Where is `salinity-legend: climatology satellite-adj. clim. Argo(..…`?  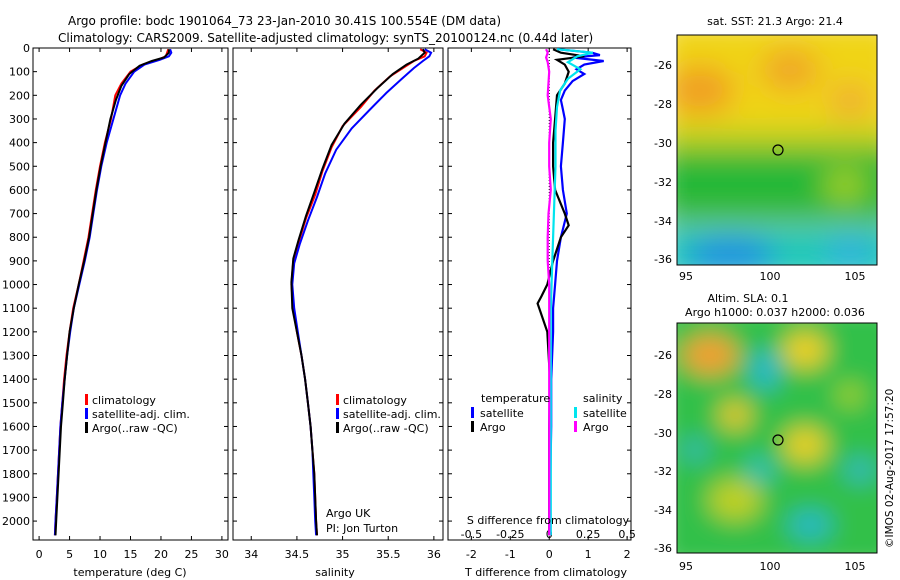 salinity-legend: climatology satellite-adj. clim. Argo(..… is located at coordinates (388, 414).